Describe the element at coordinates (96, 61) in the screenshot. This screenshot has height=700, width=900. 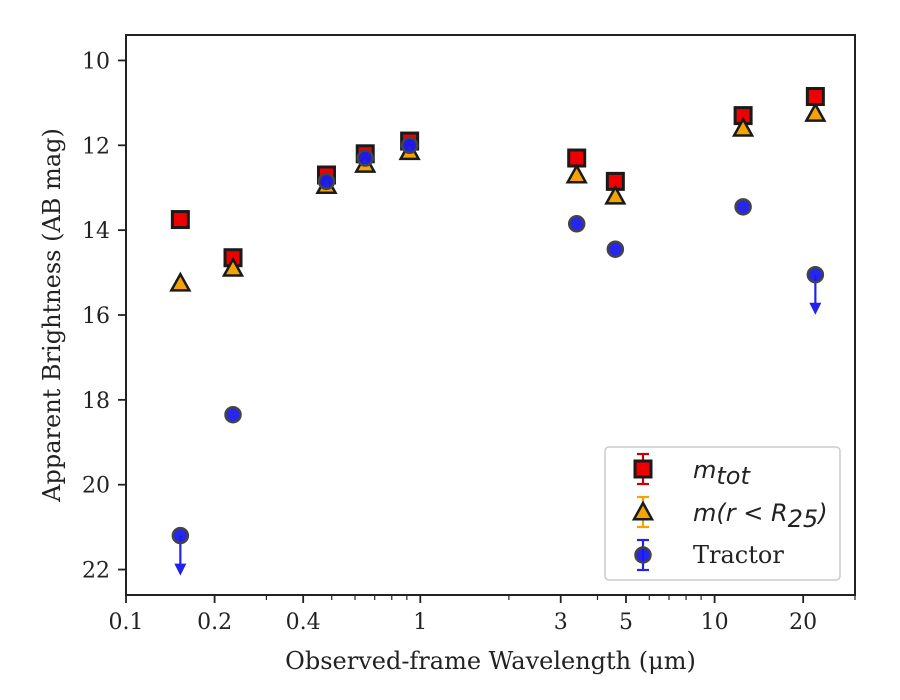
I see `y-tick-label: 10` at that location.